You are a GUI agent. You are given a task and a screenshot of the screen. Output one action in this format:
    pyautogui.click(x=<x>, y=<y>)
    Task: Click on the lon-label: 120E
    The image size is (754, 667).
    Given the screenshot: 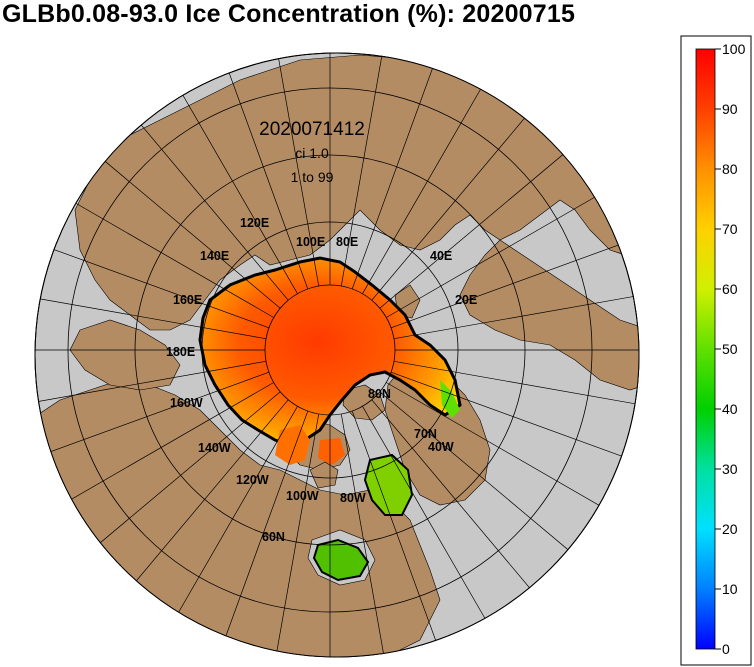 What is the action you would take?
    pyautogui.click(x=254, y=223)
    